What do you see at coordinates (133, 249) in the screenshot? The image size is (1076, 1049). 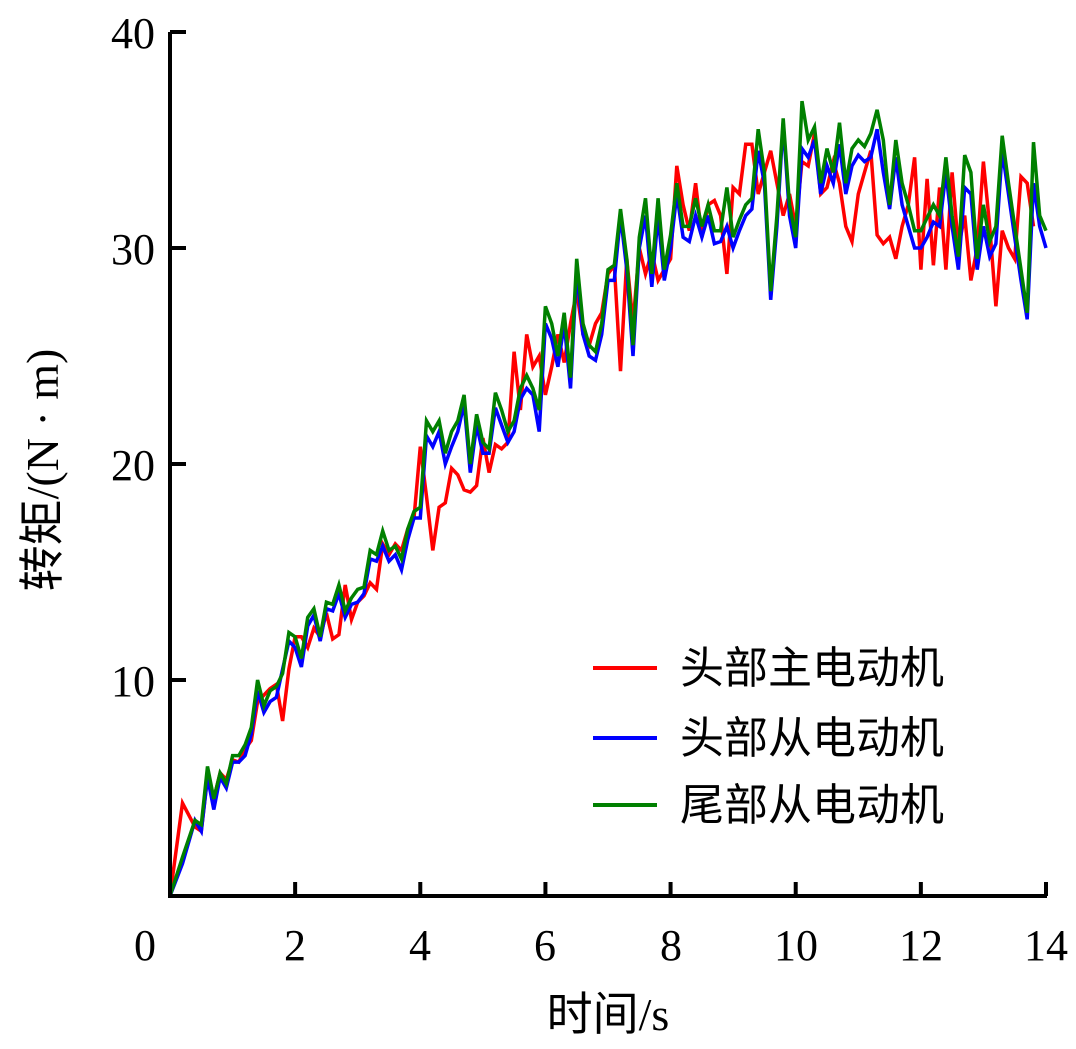 I see `y-tick-label-30: 30` at bounding box center [133, 249].